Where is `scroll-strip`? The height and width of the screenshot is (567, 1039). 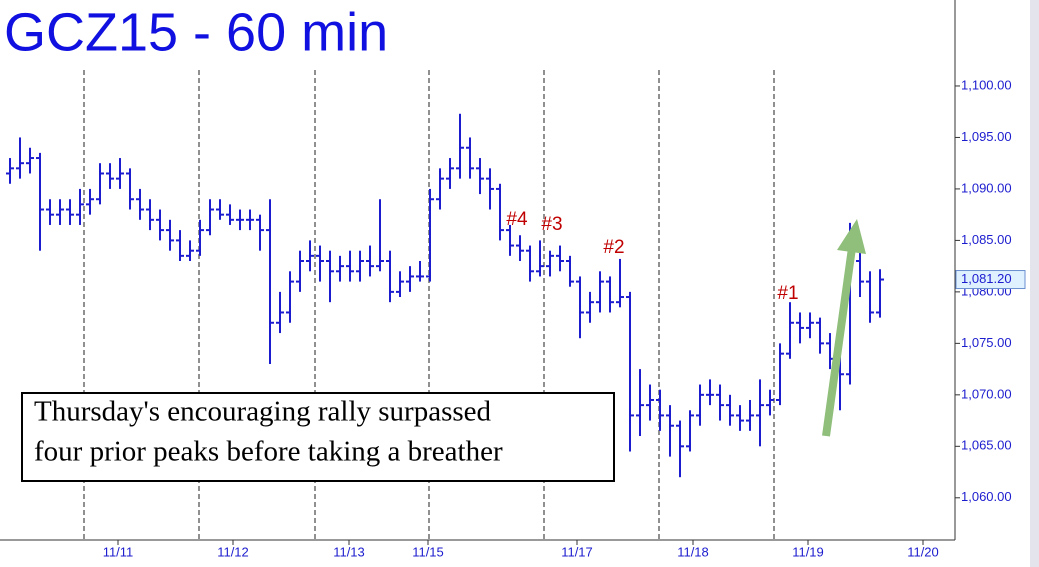
scroll-strip is located at coordinates (1034, 283).